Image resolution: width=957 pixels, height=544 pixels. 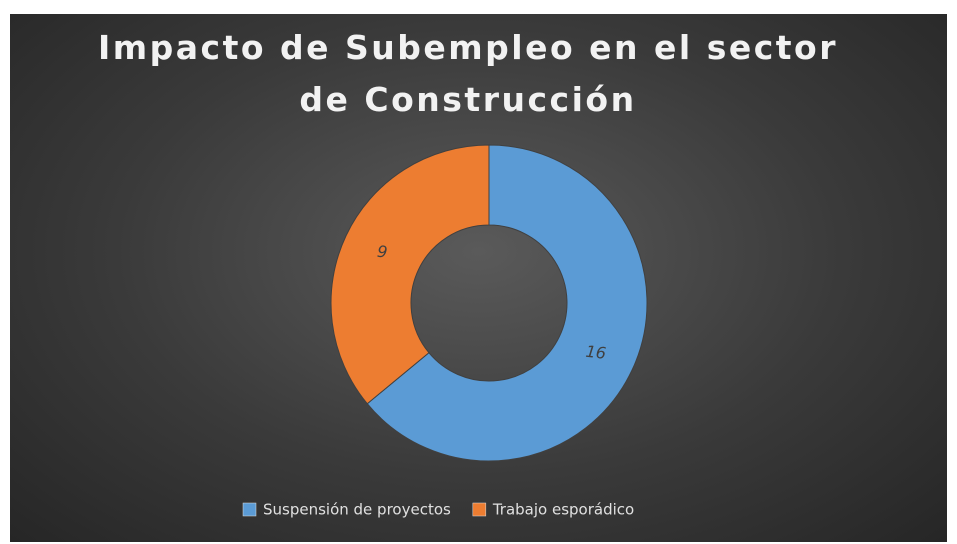 I want to click on data-label: 9, so click(x=382, y=252).